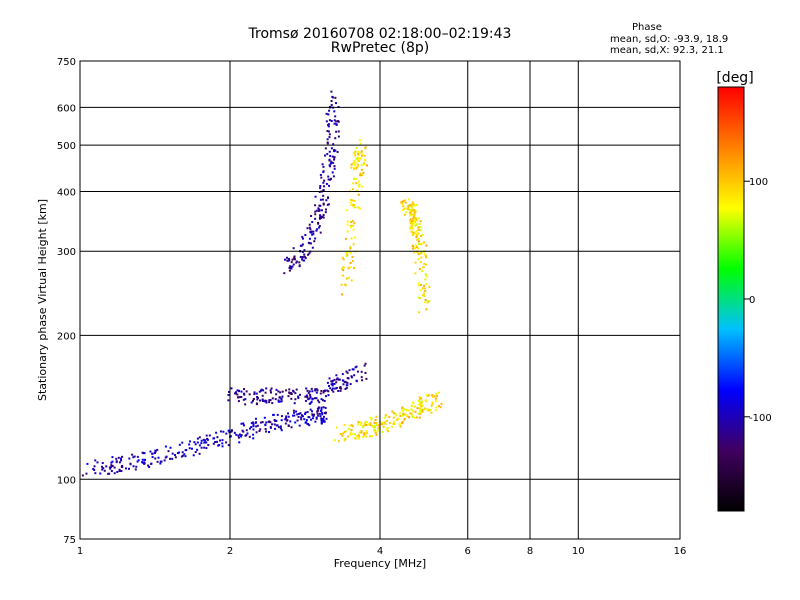  What do you see at coordinates (69, 540) in the screenshot?
I see `y-tick-label: 75` at bounding box center [69, 540].